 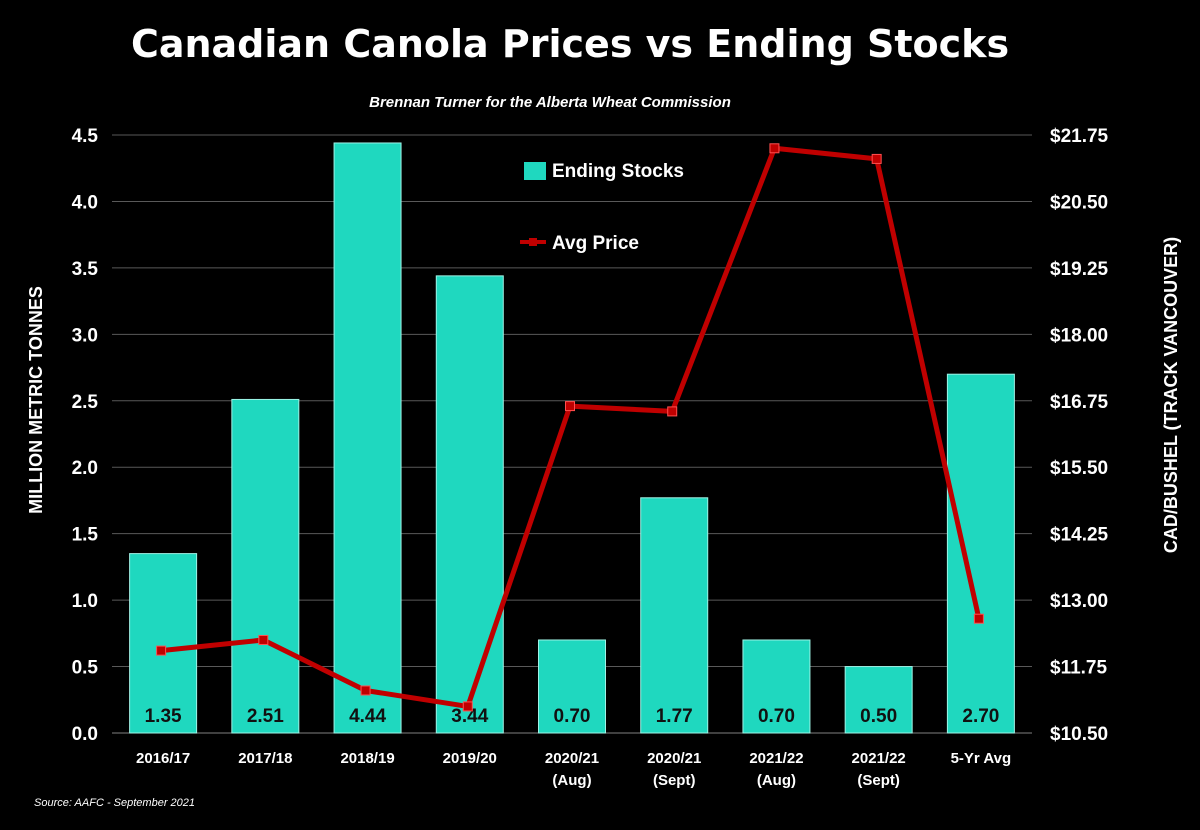 What do you see at coordinates (1079, 335) in the screenshot?
I see `right-tick-label: $18.00` at bounding box center [1079, 335].